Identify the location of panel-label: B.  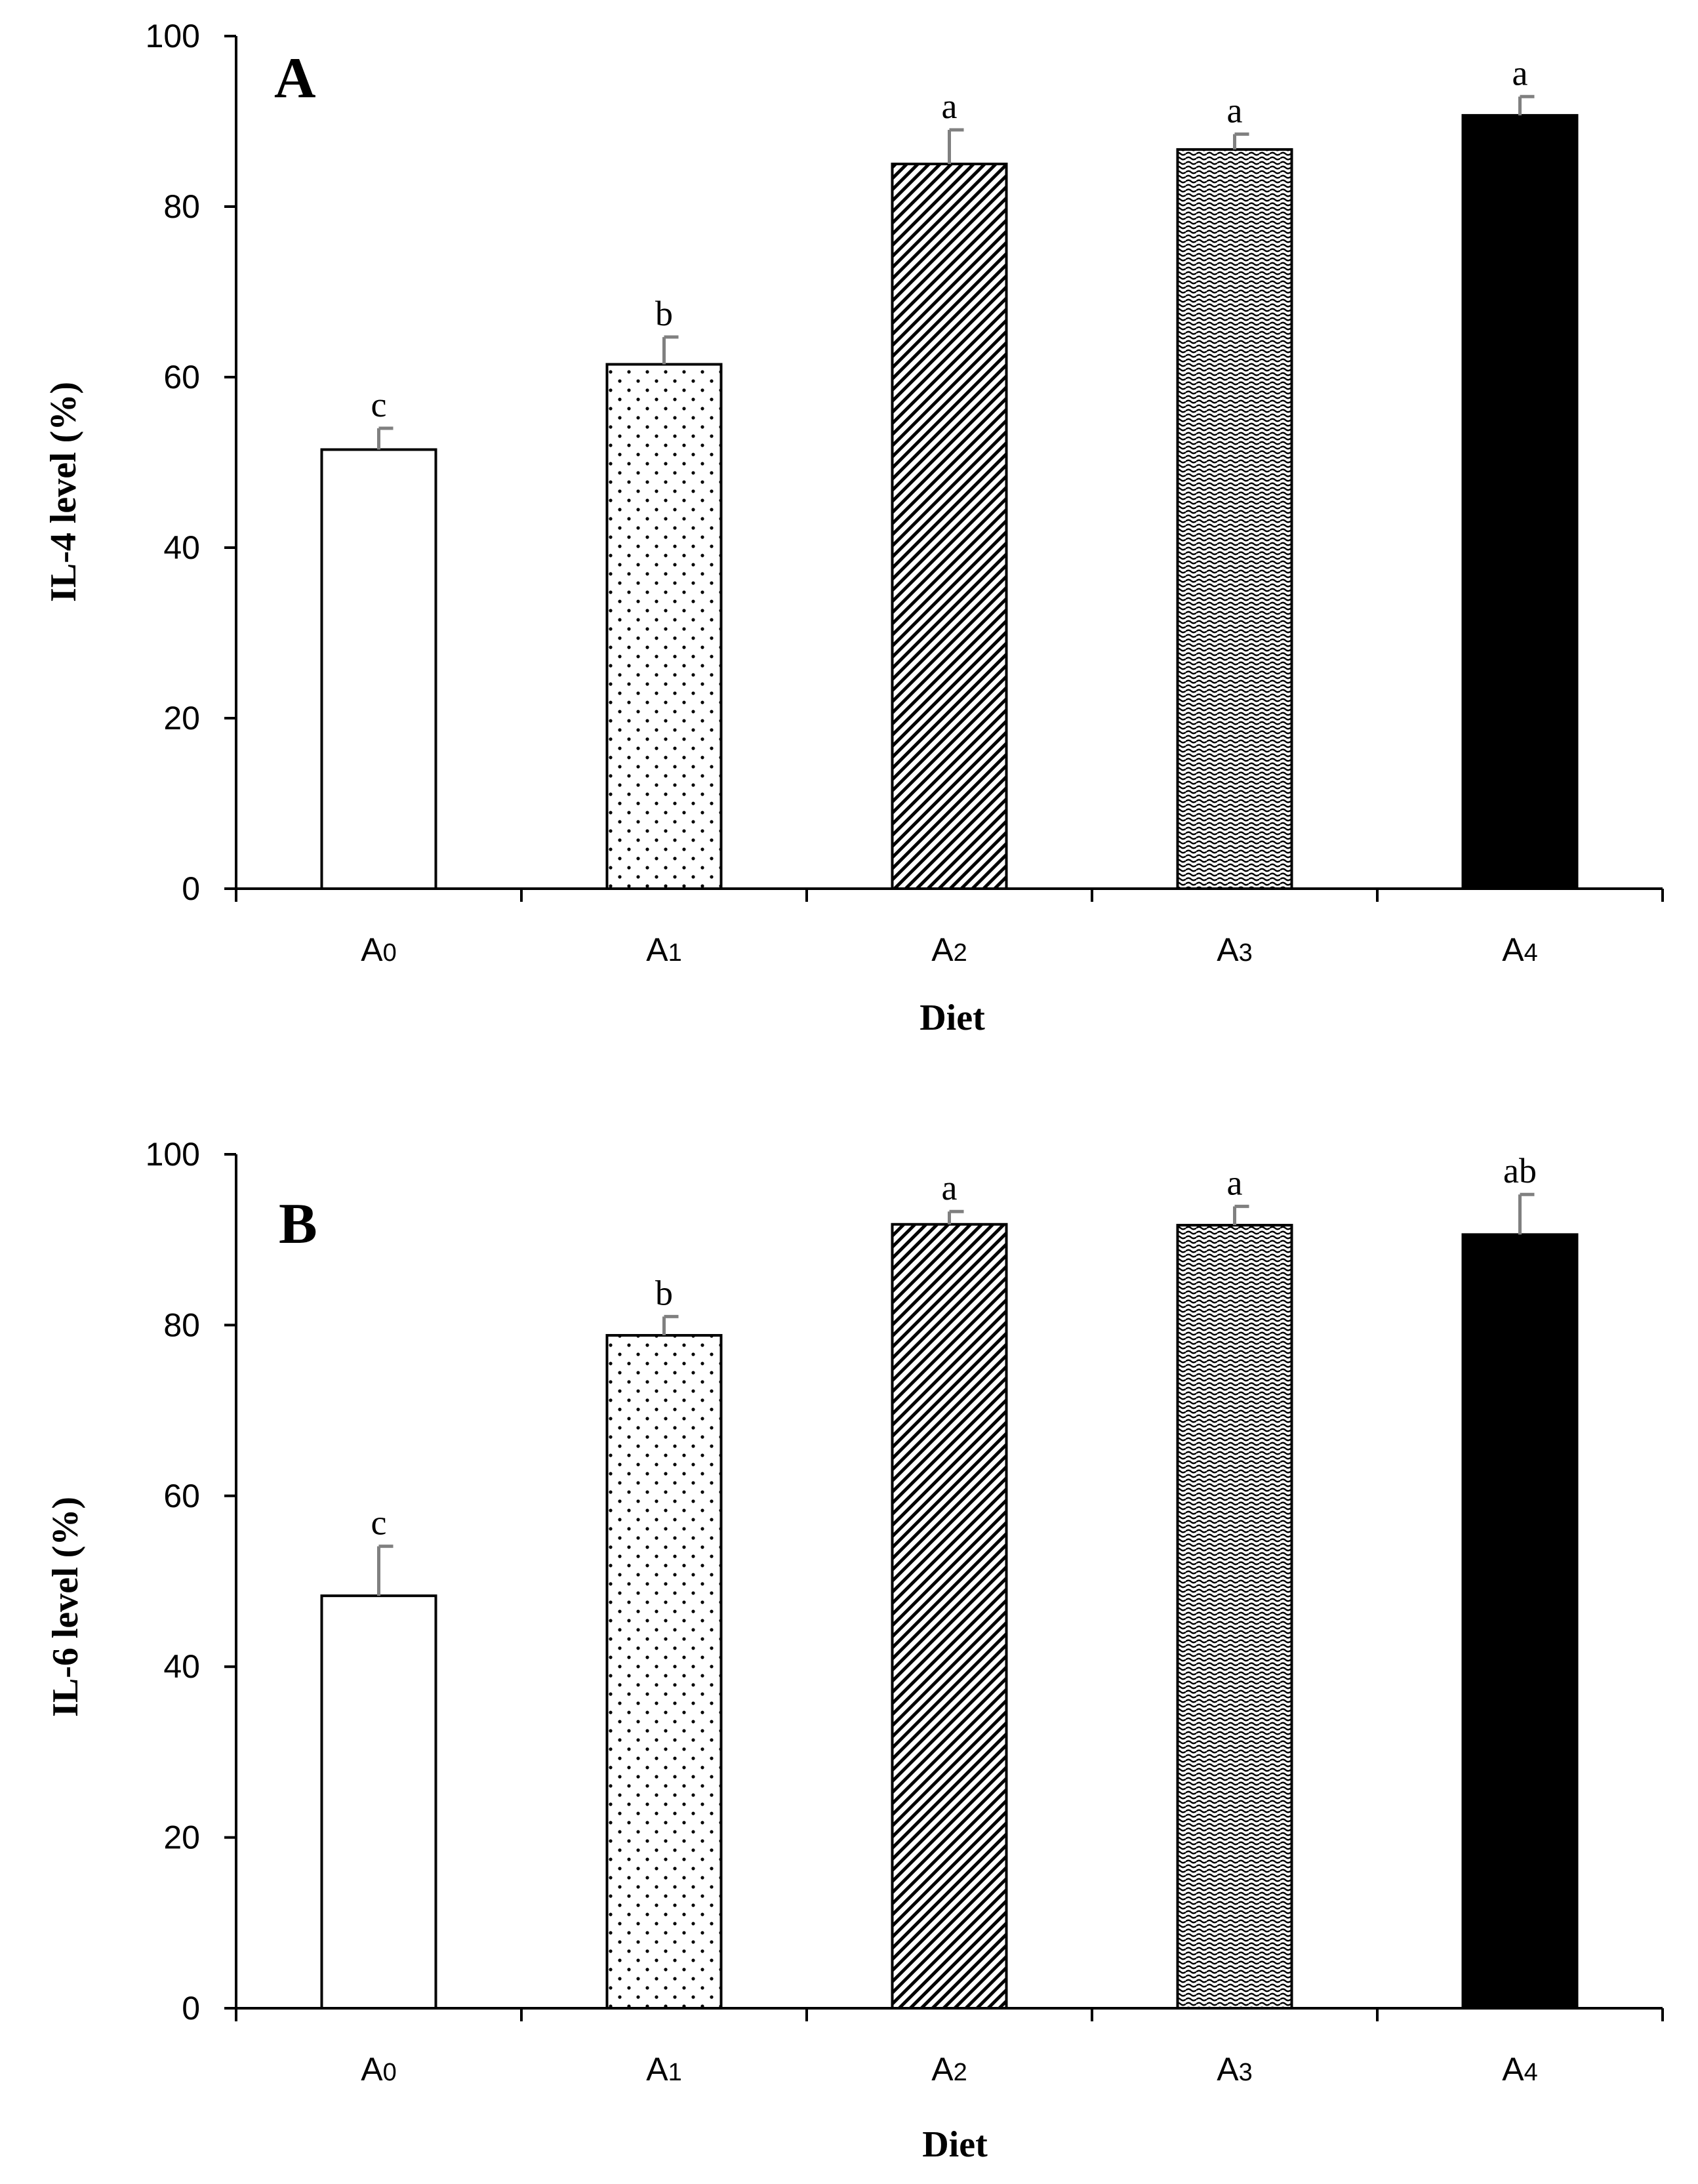
(298, 1224).